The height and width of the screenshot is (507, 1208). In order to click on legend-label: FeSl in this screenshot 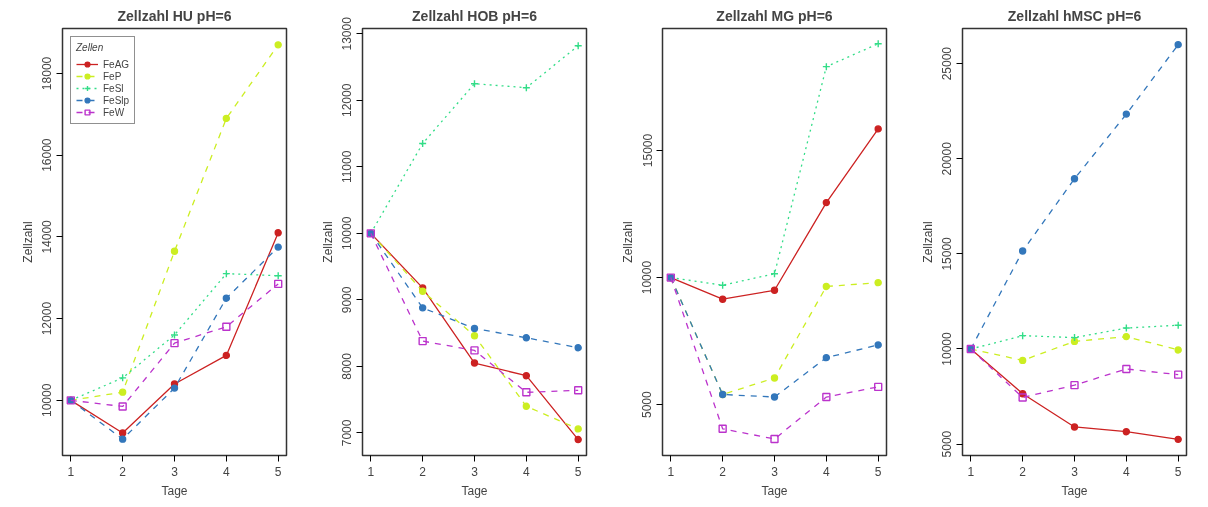, I will do `click(113, 88)`.